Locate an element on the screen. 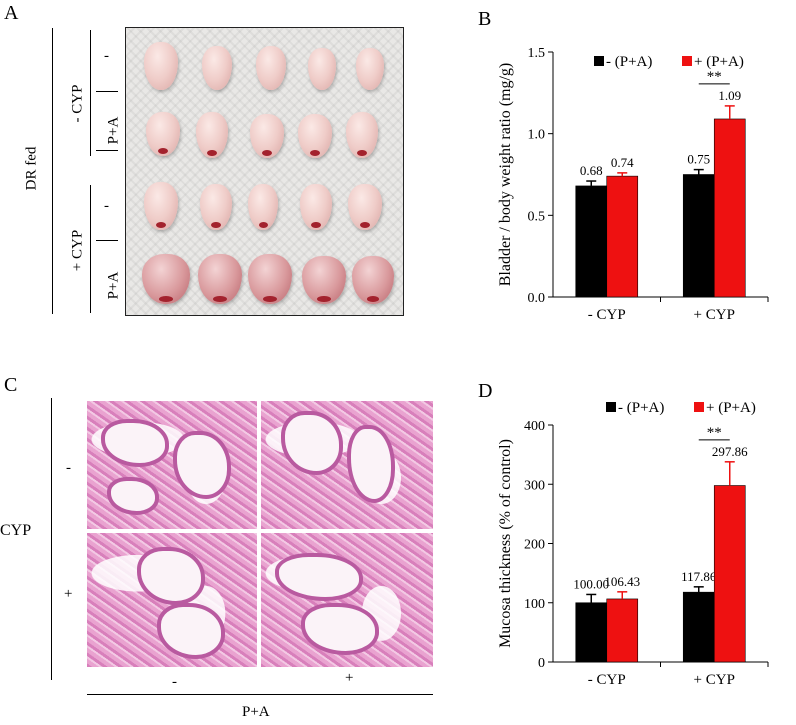 The height and width of the screenshot is (725, 796). histo-col-minus: - is located at coordinates (174, 682).